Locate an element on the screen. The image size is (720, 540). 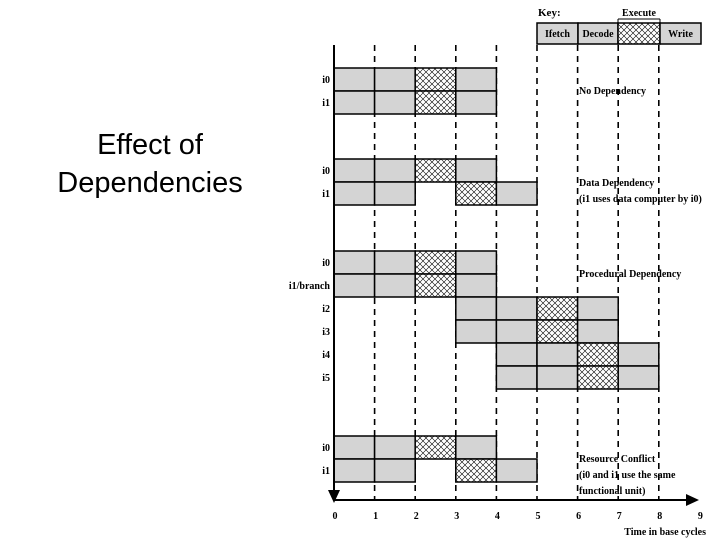
tick-label: 1 is located at coordinates (375, 516).